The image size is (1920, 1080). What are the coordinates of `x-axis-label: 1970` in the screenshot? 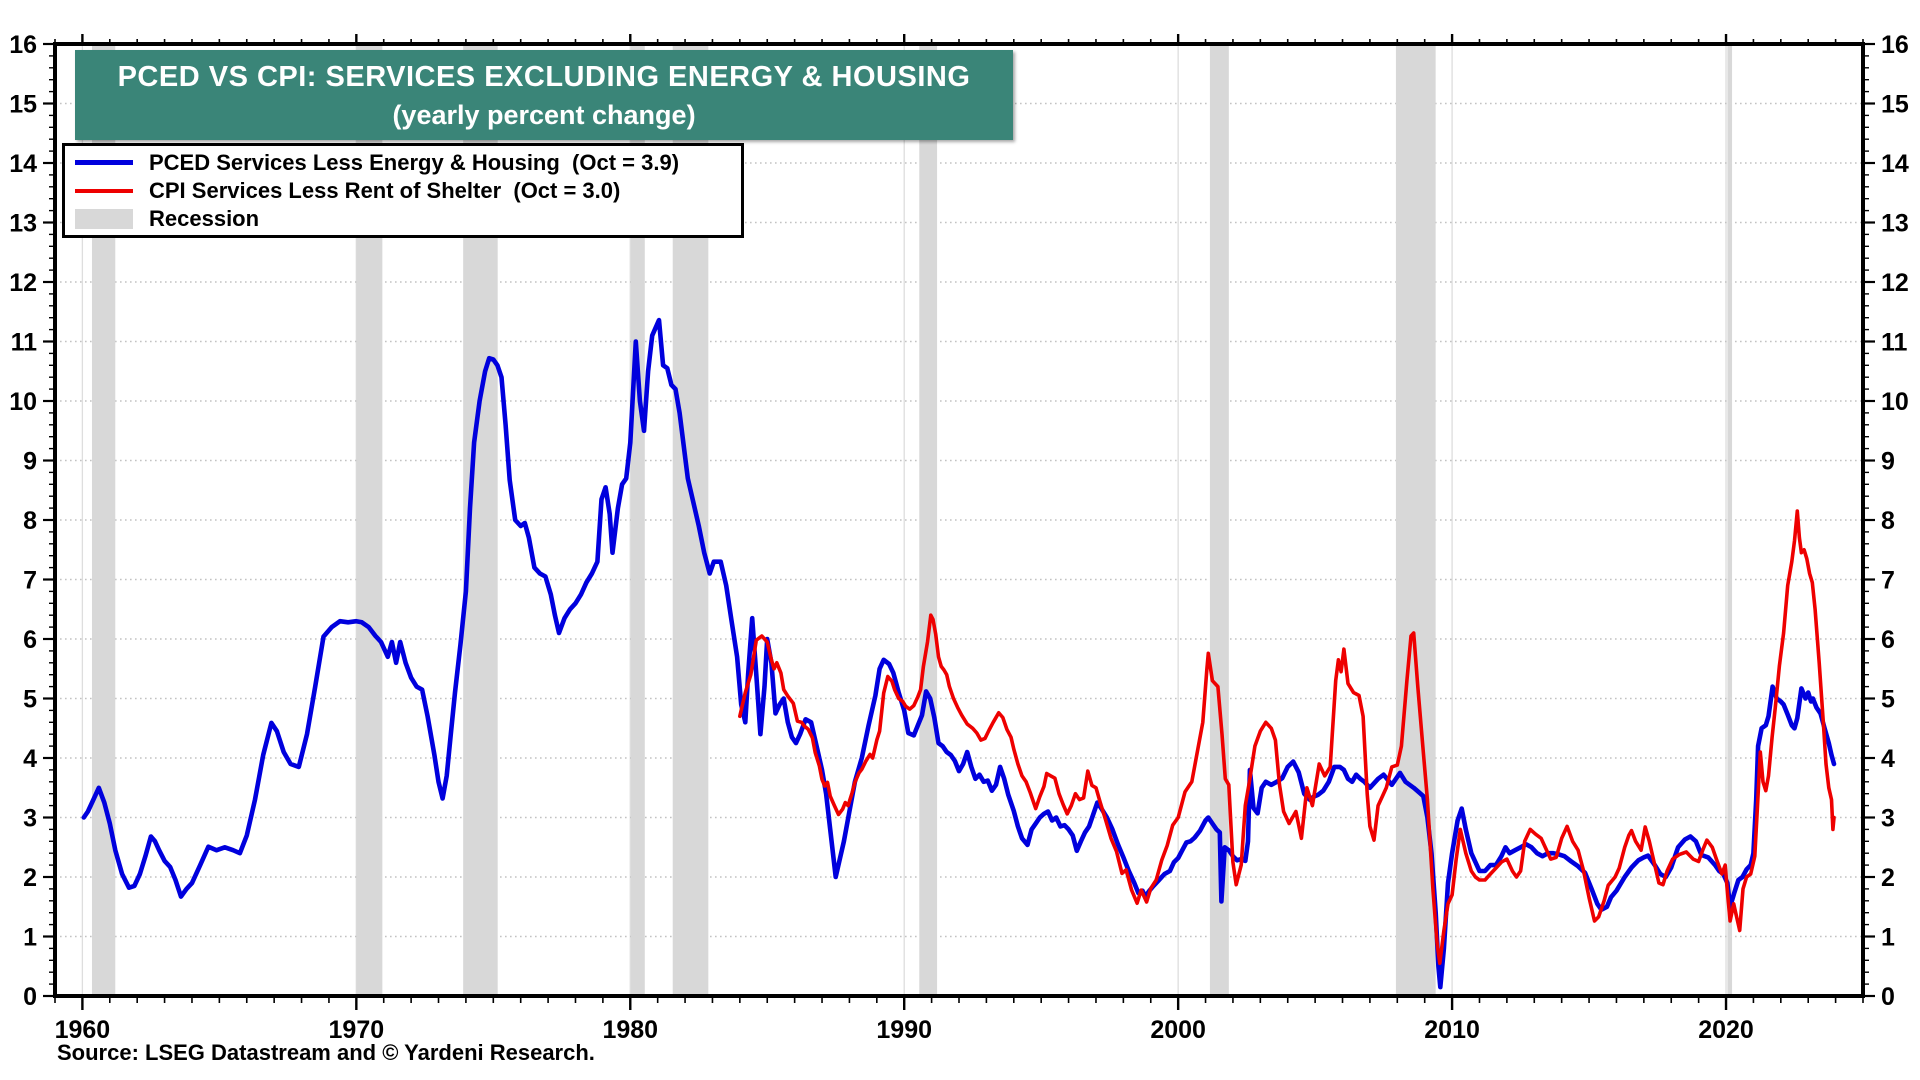 It's located at (357, 1030).